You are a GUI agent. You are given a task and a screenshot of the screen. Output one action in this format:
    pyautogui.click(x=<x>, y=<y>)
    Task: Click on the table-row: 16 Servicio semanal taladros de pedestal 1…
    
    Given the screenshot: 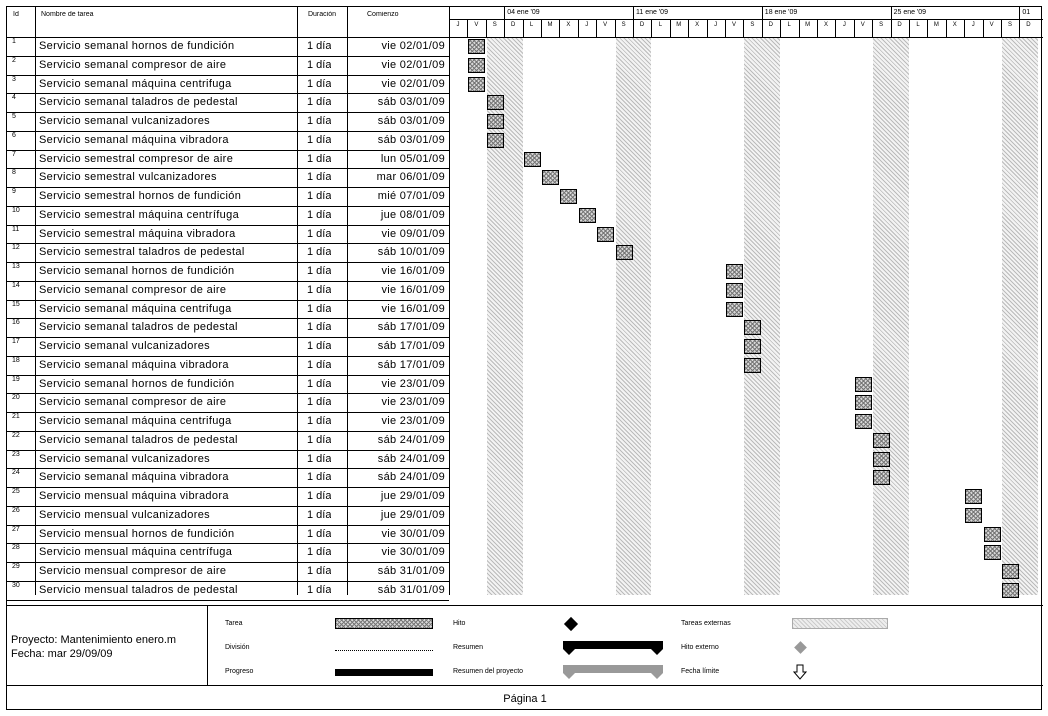 What is the action you would take?
    pyautogui.click(x=228, y=327)
    